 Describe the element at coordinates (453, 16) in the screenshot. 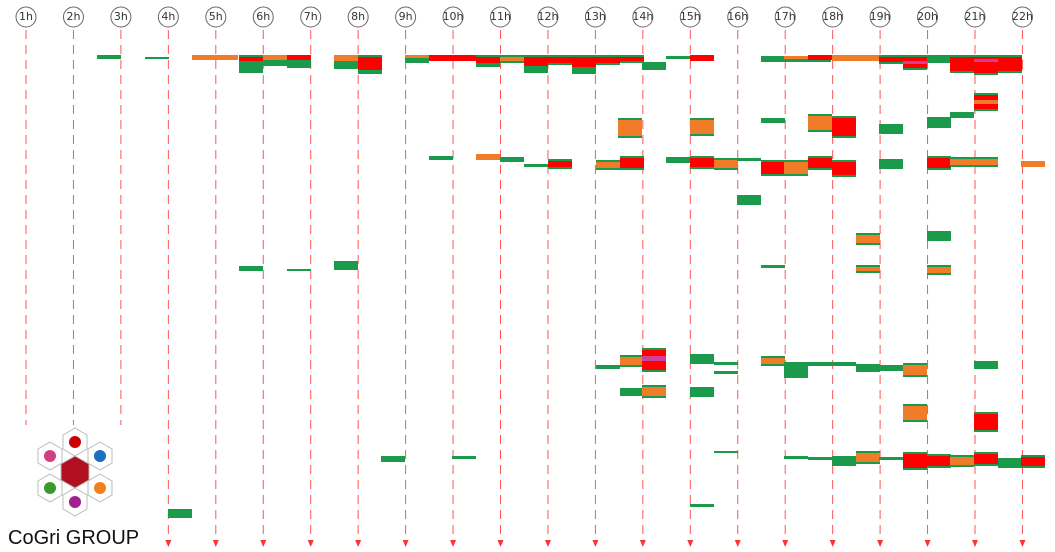

I see `hour-label: 10h` at that location.